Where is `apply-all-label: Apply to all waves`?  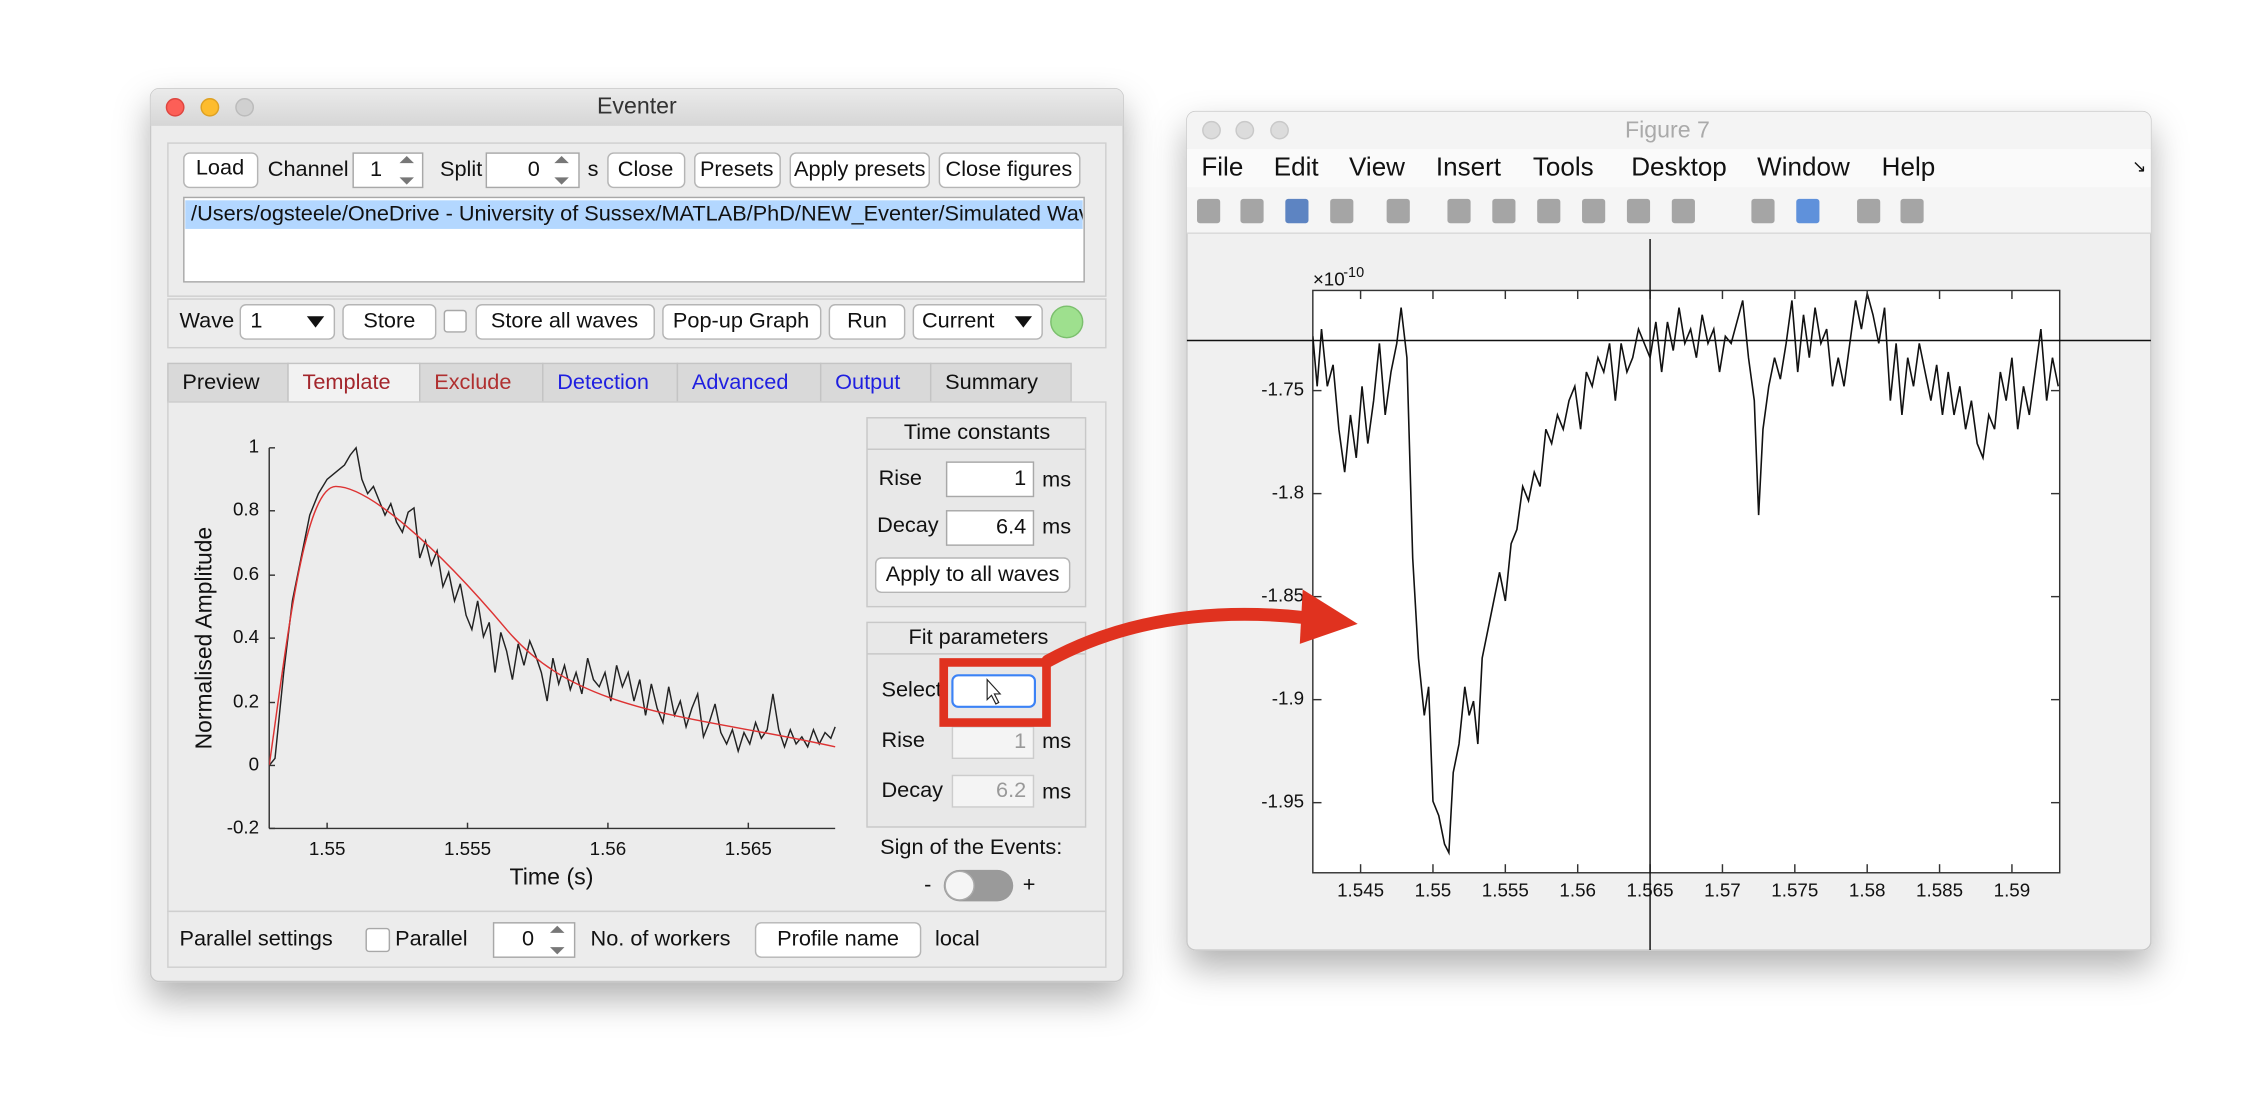
apply-all-label: Apply to all waves is located at coordinates (973, 573).